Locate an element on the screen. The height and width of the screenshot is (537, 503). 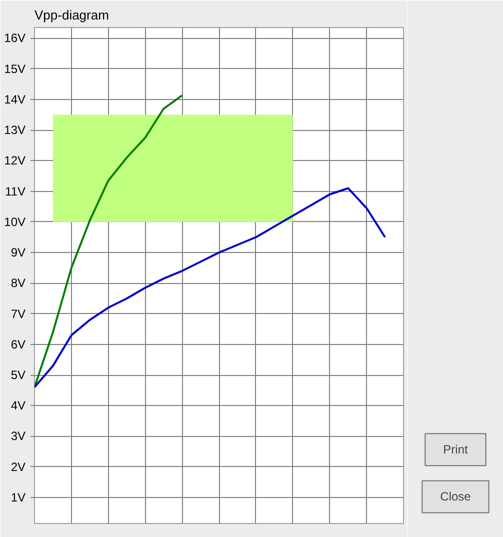
y-tick-label: 10V is located at coordinates (15, 221).